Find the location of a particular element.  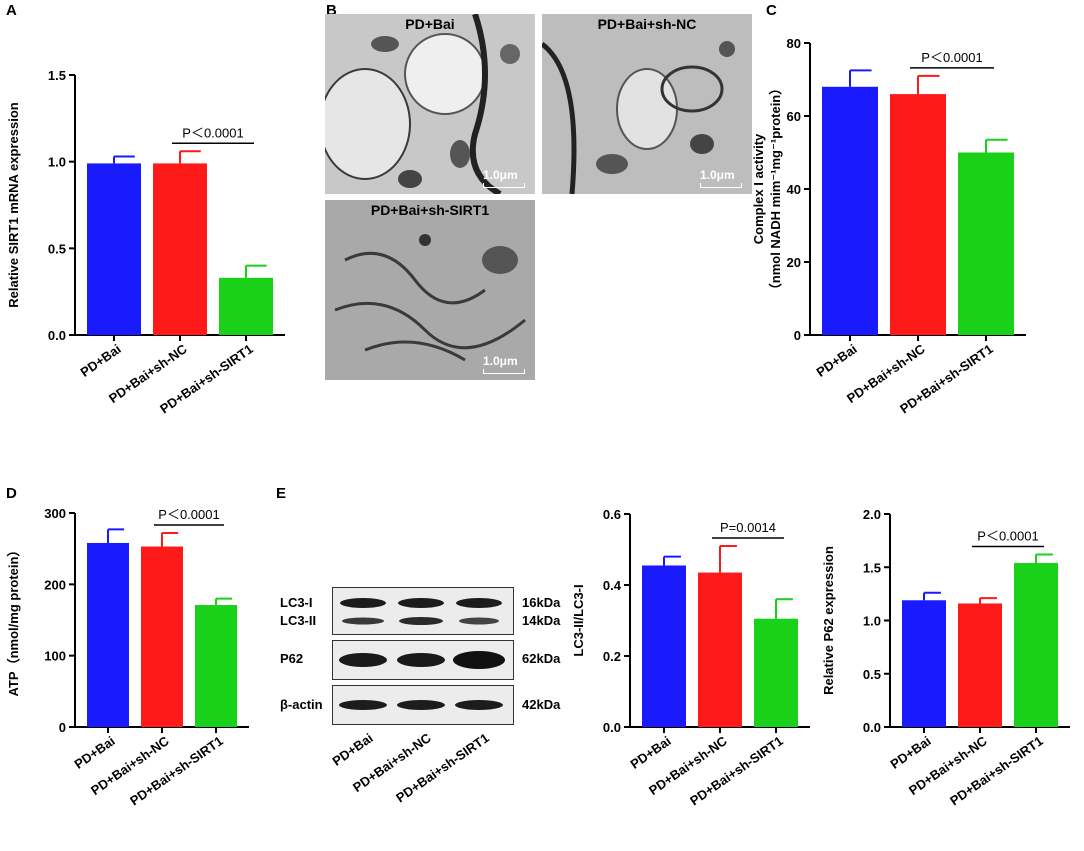

blot-label-lc3-ii: LC3-II is located at coordinates (298, 620).